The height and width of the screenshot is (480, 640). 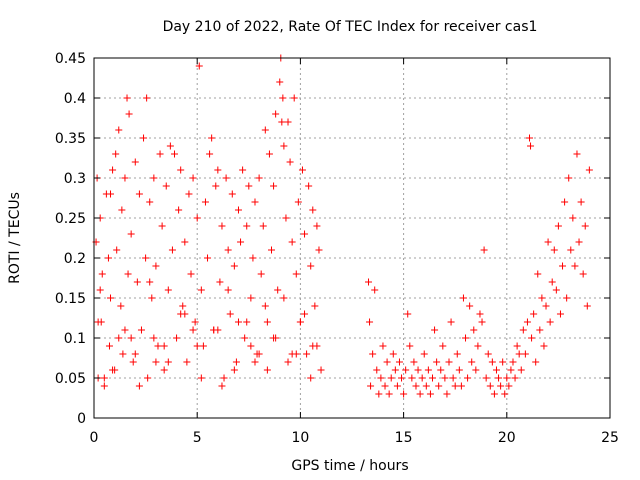 What do you see at coordinates (197, 438) in the screenshot?
I see `x-tick-label: 5` at bounding box center [197, 438].